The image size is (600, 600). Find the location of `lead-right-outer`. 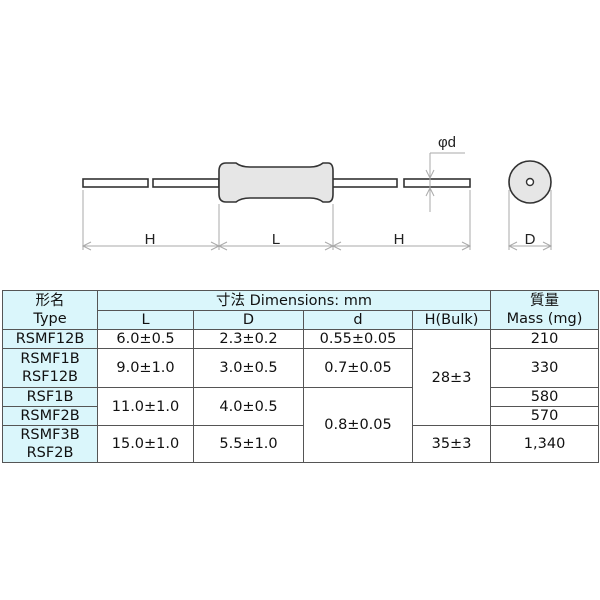

lead-right-outer is located at coordinates (437, 183).